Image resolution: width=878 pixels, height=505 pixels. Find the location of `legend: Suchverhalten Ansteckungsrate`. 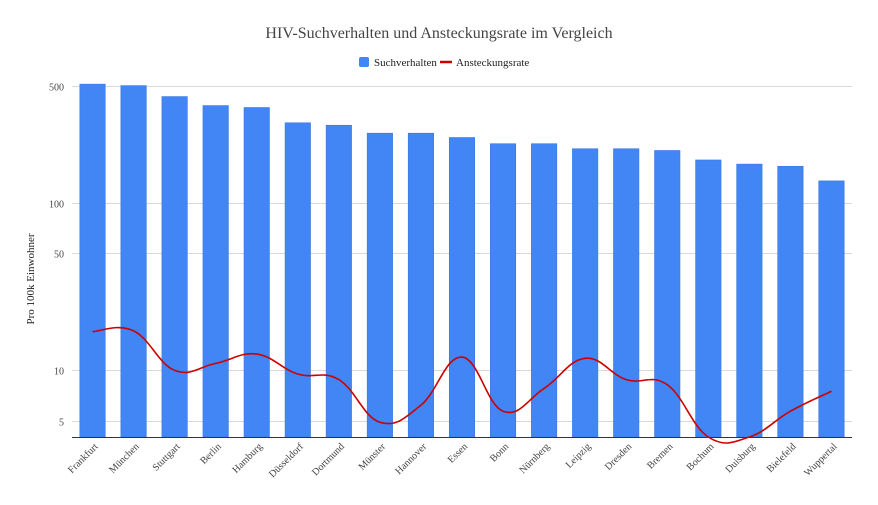

legend: Suchverhalten Ansteckungsrate is located at coordinates (444, 63).